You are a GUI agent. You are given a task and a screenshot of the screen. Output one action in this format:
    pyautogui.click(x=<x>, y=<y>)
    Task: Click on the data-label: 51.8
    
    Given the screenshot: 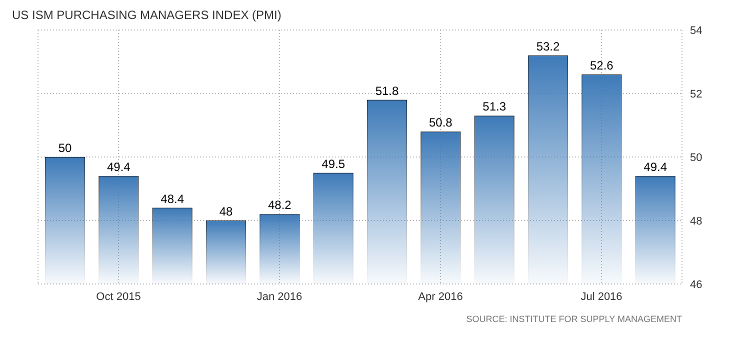 What is the action you would take?
    pyautogui.click(x=387, y=91)
    